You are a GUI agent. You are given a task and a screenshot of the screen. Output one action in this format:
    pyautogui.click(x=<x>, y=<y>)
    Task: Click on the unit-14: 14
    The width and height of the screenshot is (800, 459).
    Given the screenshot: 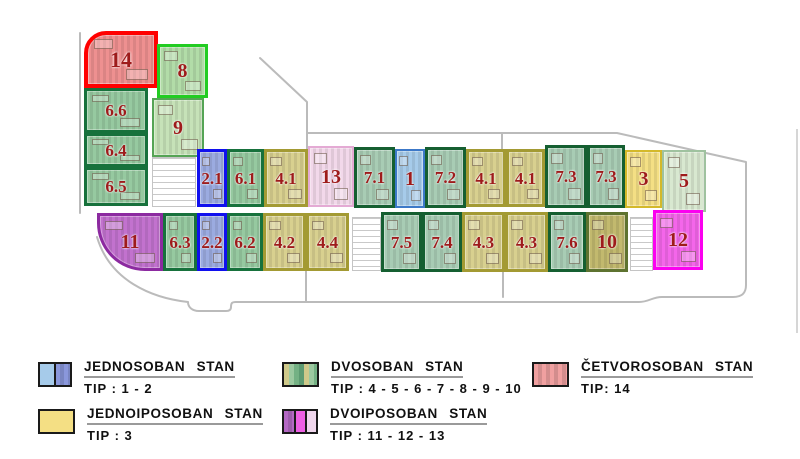 What is the action you would take?
    pyautogui.click(x=121, y=59)
    